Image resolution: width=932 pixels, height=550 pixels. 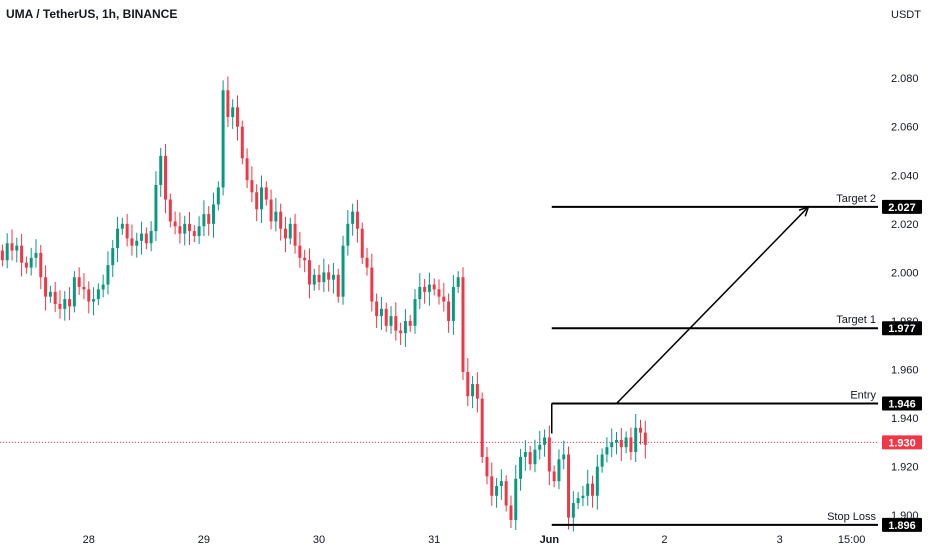 I want to click on level-label-target-2: Target 2, so click(x=856, y=199).